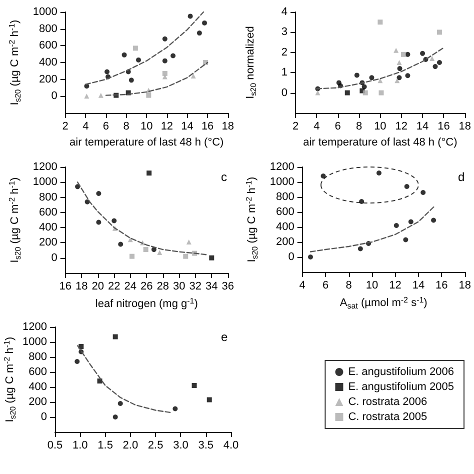 This screenshot has height=474, width=474. I want to click on x-tick-label: 22, so click(114, 286).